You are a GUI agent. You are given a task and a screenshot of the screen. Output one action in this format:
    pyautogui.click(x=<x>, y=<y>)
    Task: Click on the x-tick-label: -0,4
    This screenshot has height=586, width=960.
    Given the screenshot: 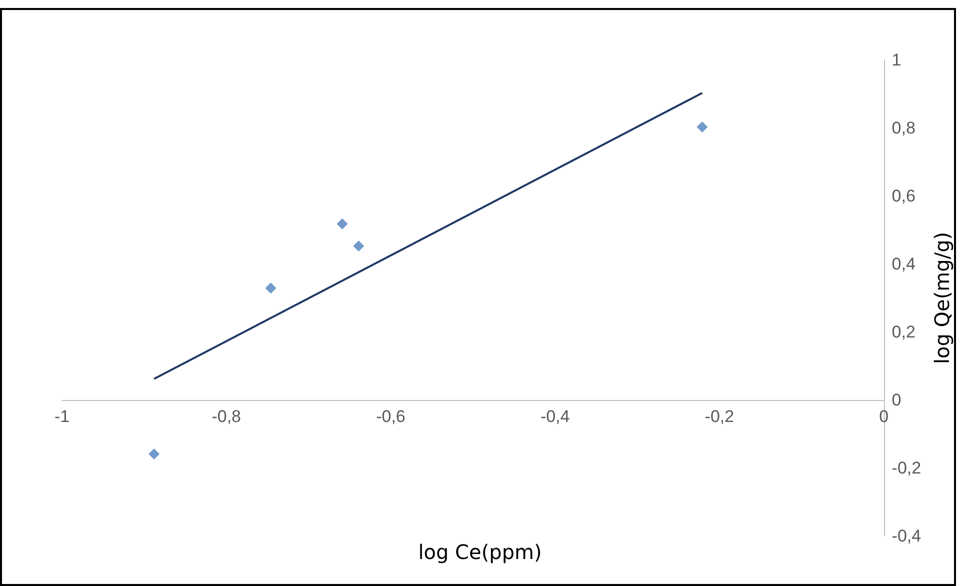 What is the action you would take?
    pyautogui.click(x=555, y=416)
    